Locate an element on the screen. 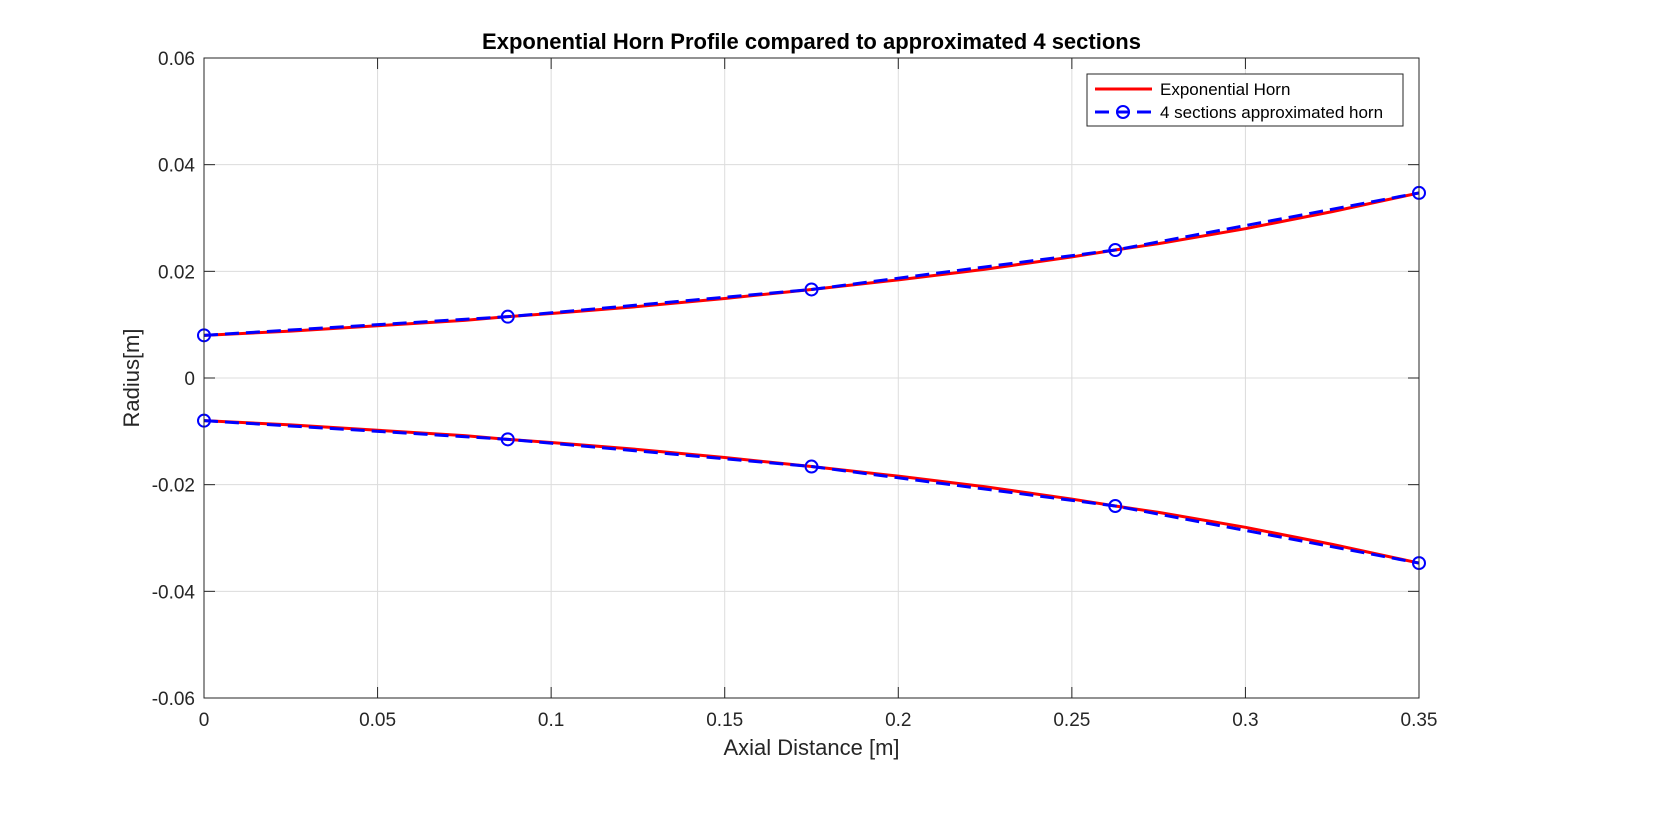  x-tick-label: 0.35 is located at coordinates (1419, 720).